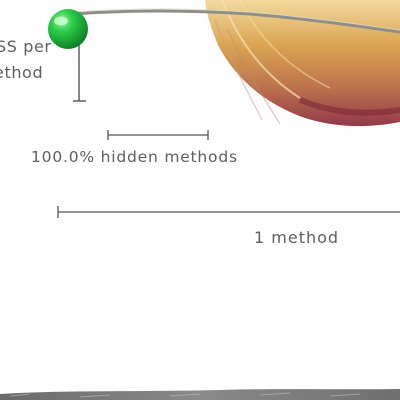 Image resolution: width=400 pixels, height=400 pixels. I want to click on rock-edge, so click(200, 394).